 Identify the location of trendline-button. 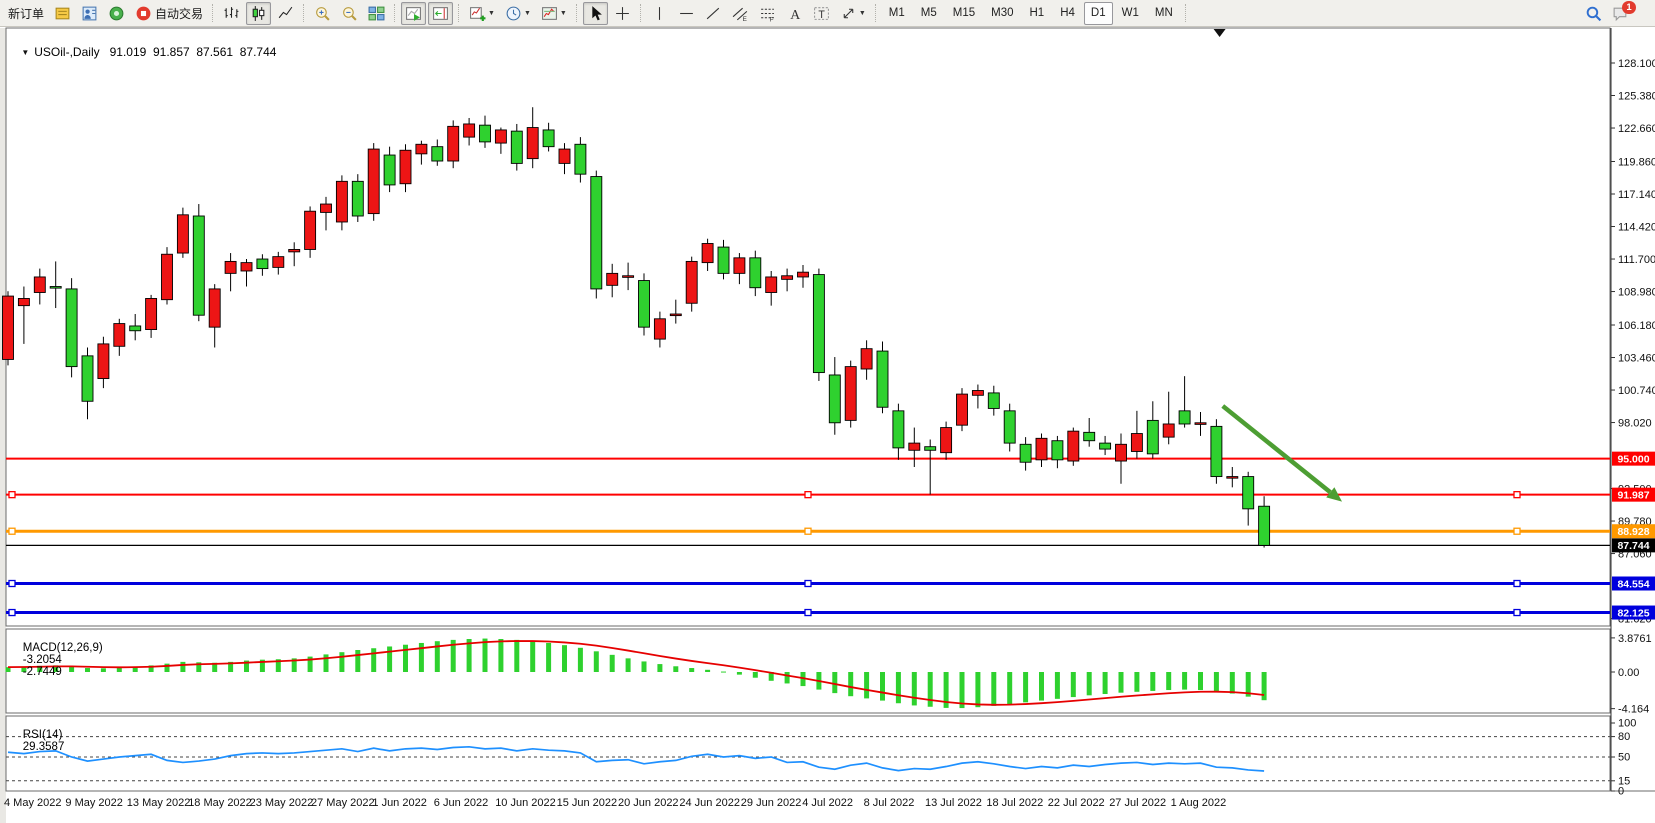
(713, 13).